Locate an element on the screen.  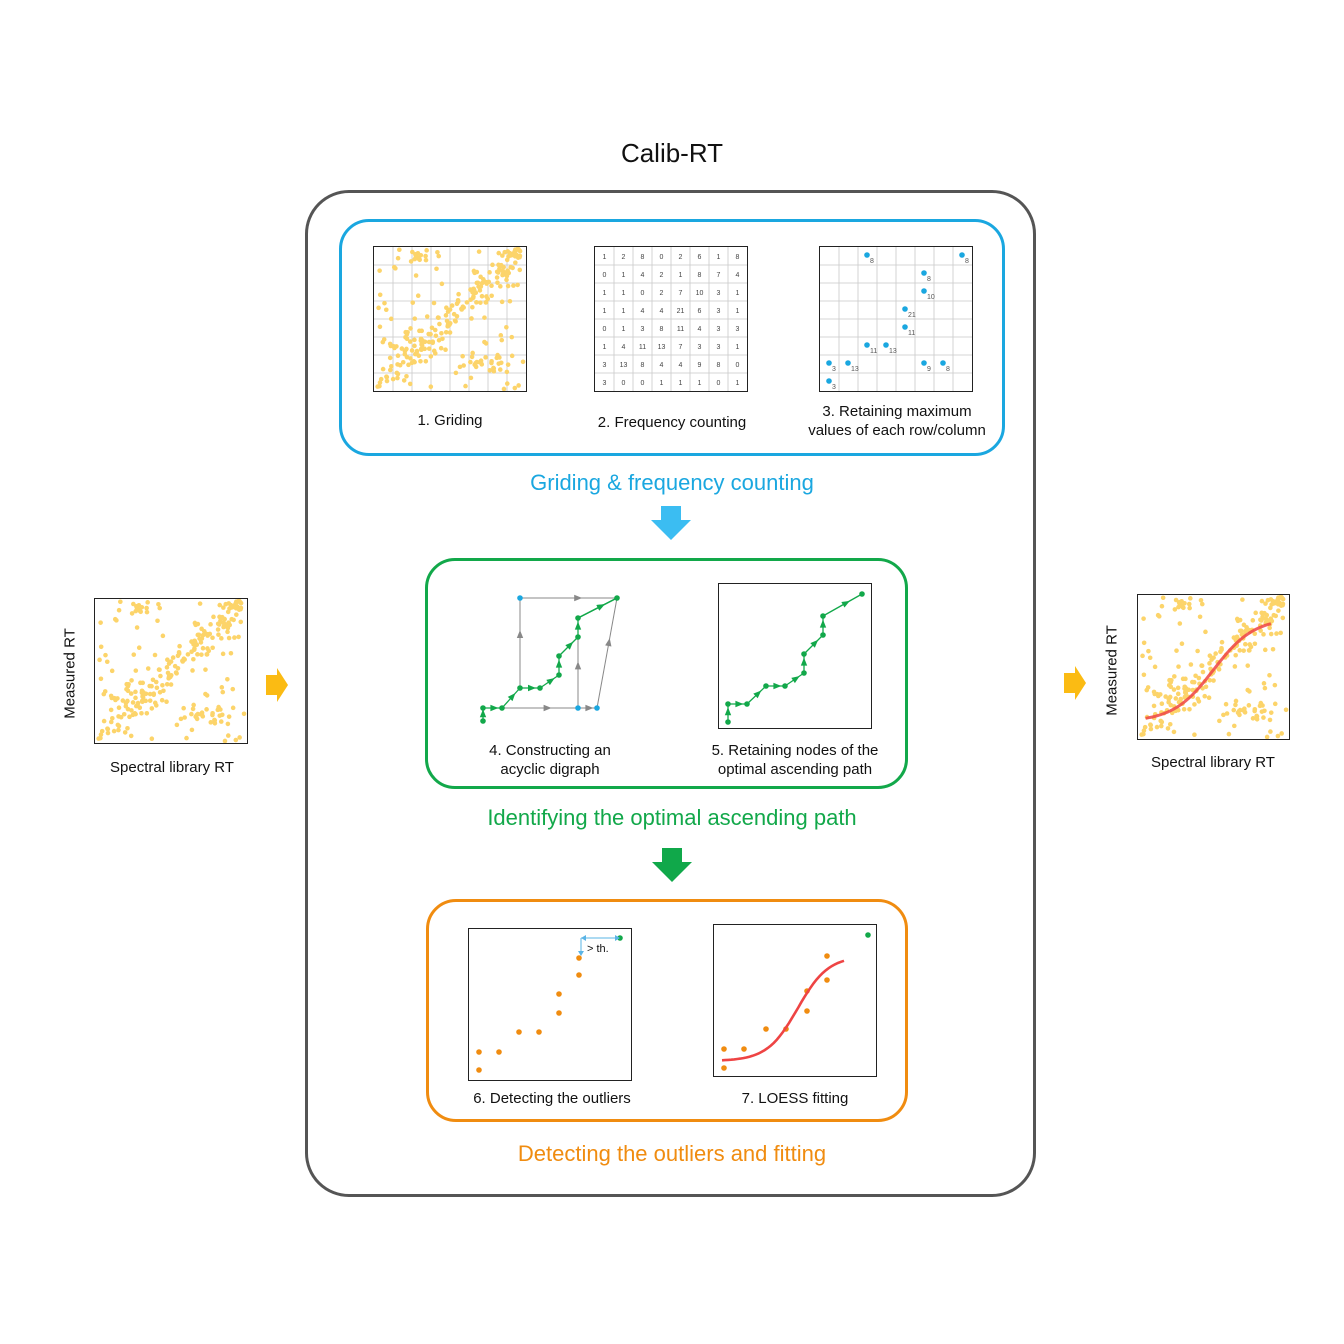
digraph-edge is located at coordinates (597, 608).